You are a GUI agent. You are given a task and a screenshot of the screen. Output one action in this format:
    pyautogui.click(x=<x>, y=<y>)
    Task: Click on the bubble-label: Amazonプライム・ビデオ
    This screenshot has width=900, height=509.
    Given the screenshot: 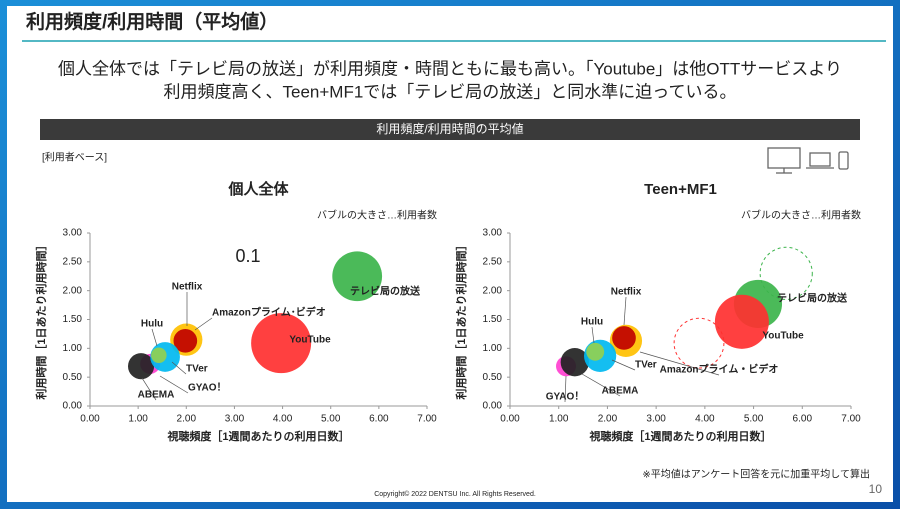 What is the action you would take?
    pyautogui.click(x=719, y=369)
    